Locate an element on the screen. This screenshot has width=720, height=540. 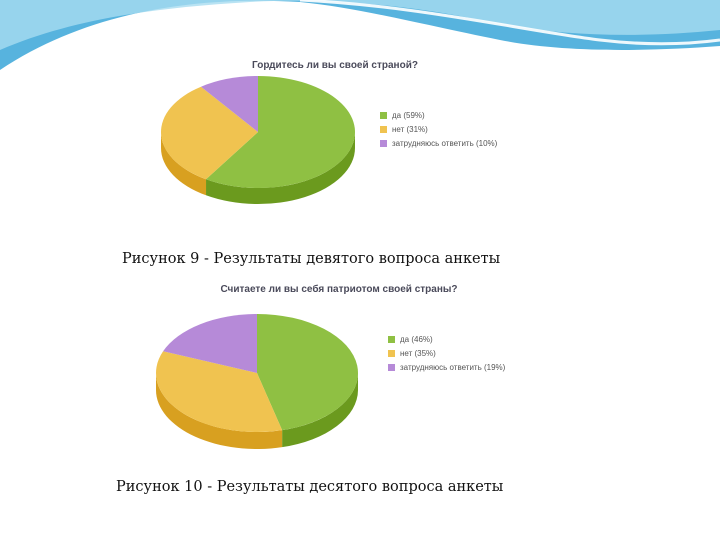
chart-10-legend-item-no: нет (35%) is located at coordinates (446, 353).